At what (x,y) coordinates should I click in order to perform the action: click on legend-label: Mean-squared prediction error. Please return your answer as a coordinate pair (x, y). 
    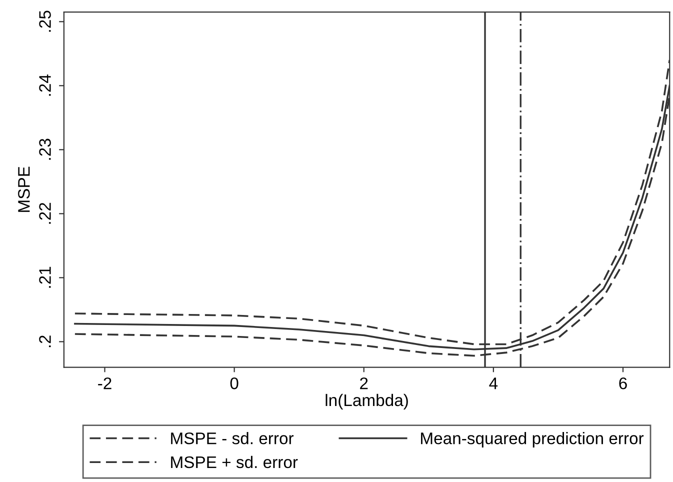
    Looking at the image, I should click on (532, 440).